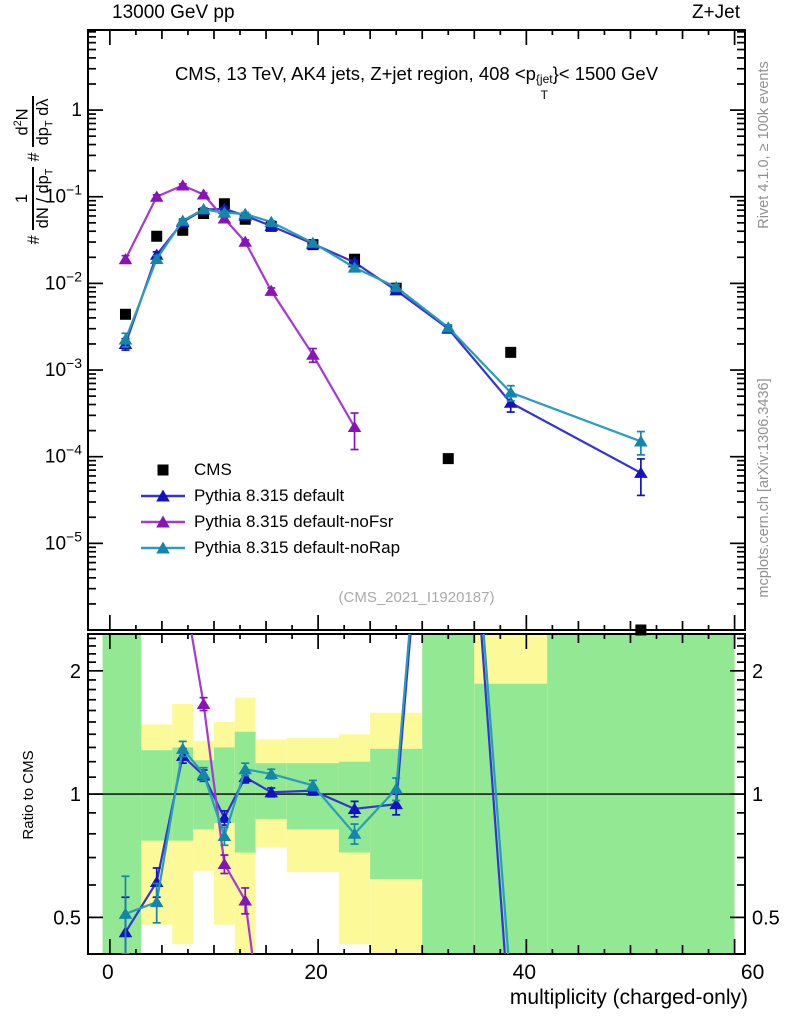  Describe the element at coordinates (28, 795) in the screenshot. I see `ratio-axis-label: Ratio to CMS` at that location.